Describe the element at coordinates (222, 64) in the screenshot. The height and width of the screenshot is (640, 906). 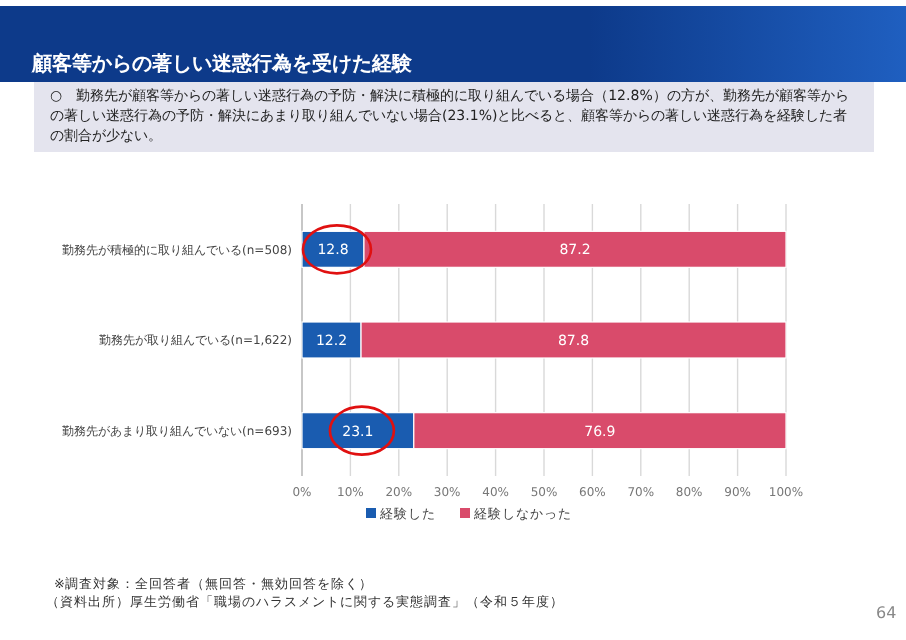
I see `title: 顧客等からの著しい迷惑行為を受けた経験` at that location.